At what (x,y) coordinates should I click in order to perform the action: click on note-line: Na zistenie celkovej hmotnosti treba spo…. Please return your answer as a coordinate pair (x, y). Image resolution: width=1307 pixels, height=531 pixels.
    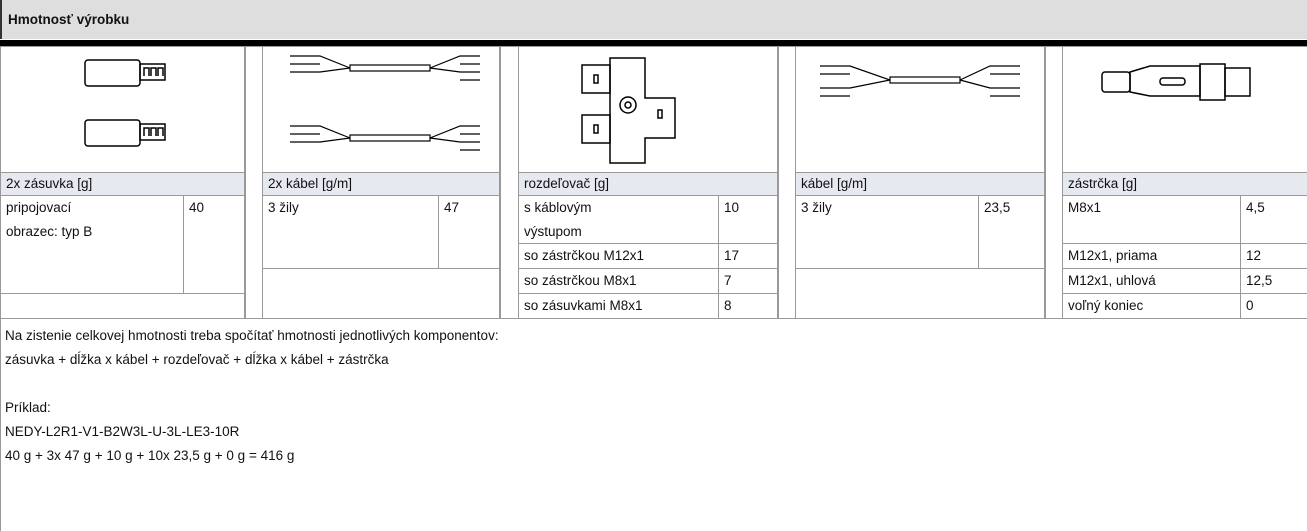
    Looking at the image, I should click on (252, 335).